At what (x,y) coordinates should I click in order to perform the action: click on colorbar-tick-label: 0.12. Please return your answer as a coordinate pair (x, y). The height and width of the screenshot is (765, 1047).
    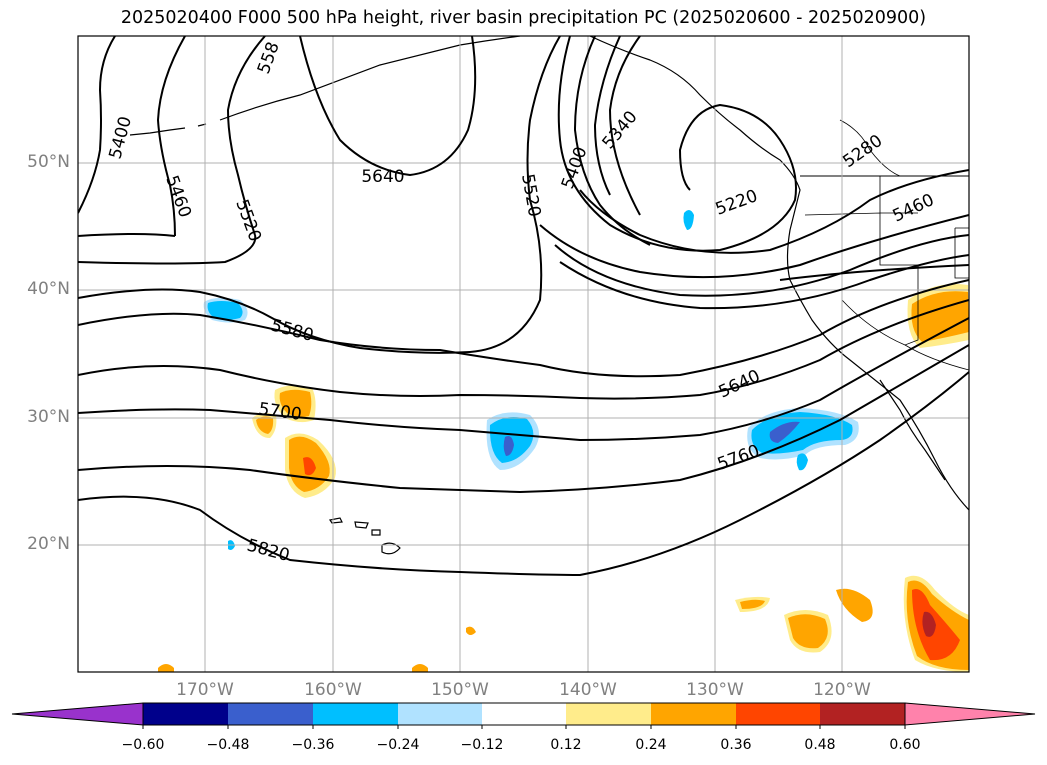
    Looking at the image, I should click on (566, 745).